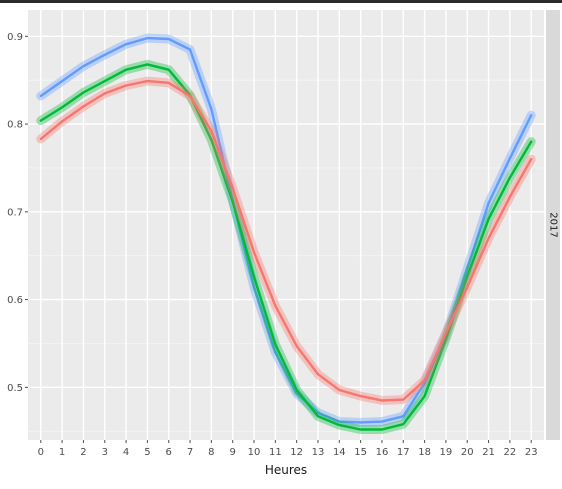  I want to click on facet-strip-label: 2017, so click(553, 224).